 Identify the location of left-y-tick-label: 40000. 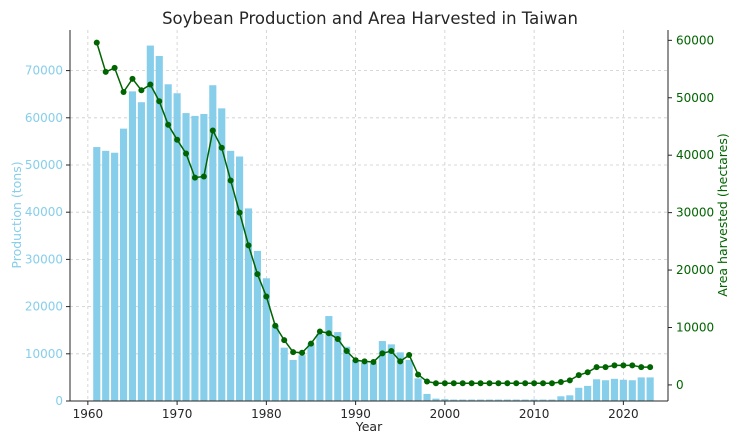
(44, 212).